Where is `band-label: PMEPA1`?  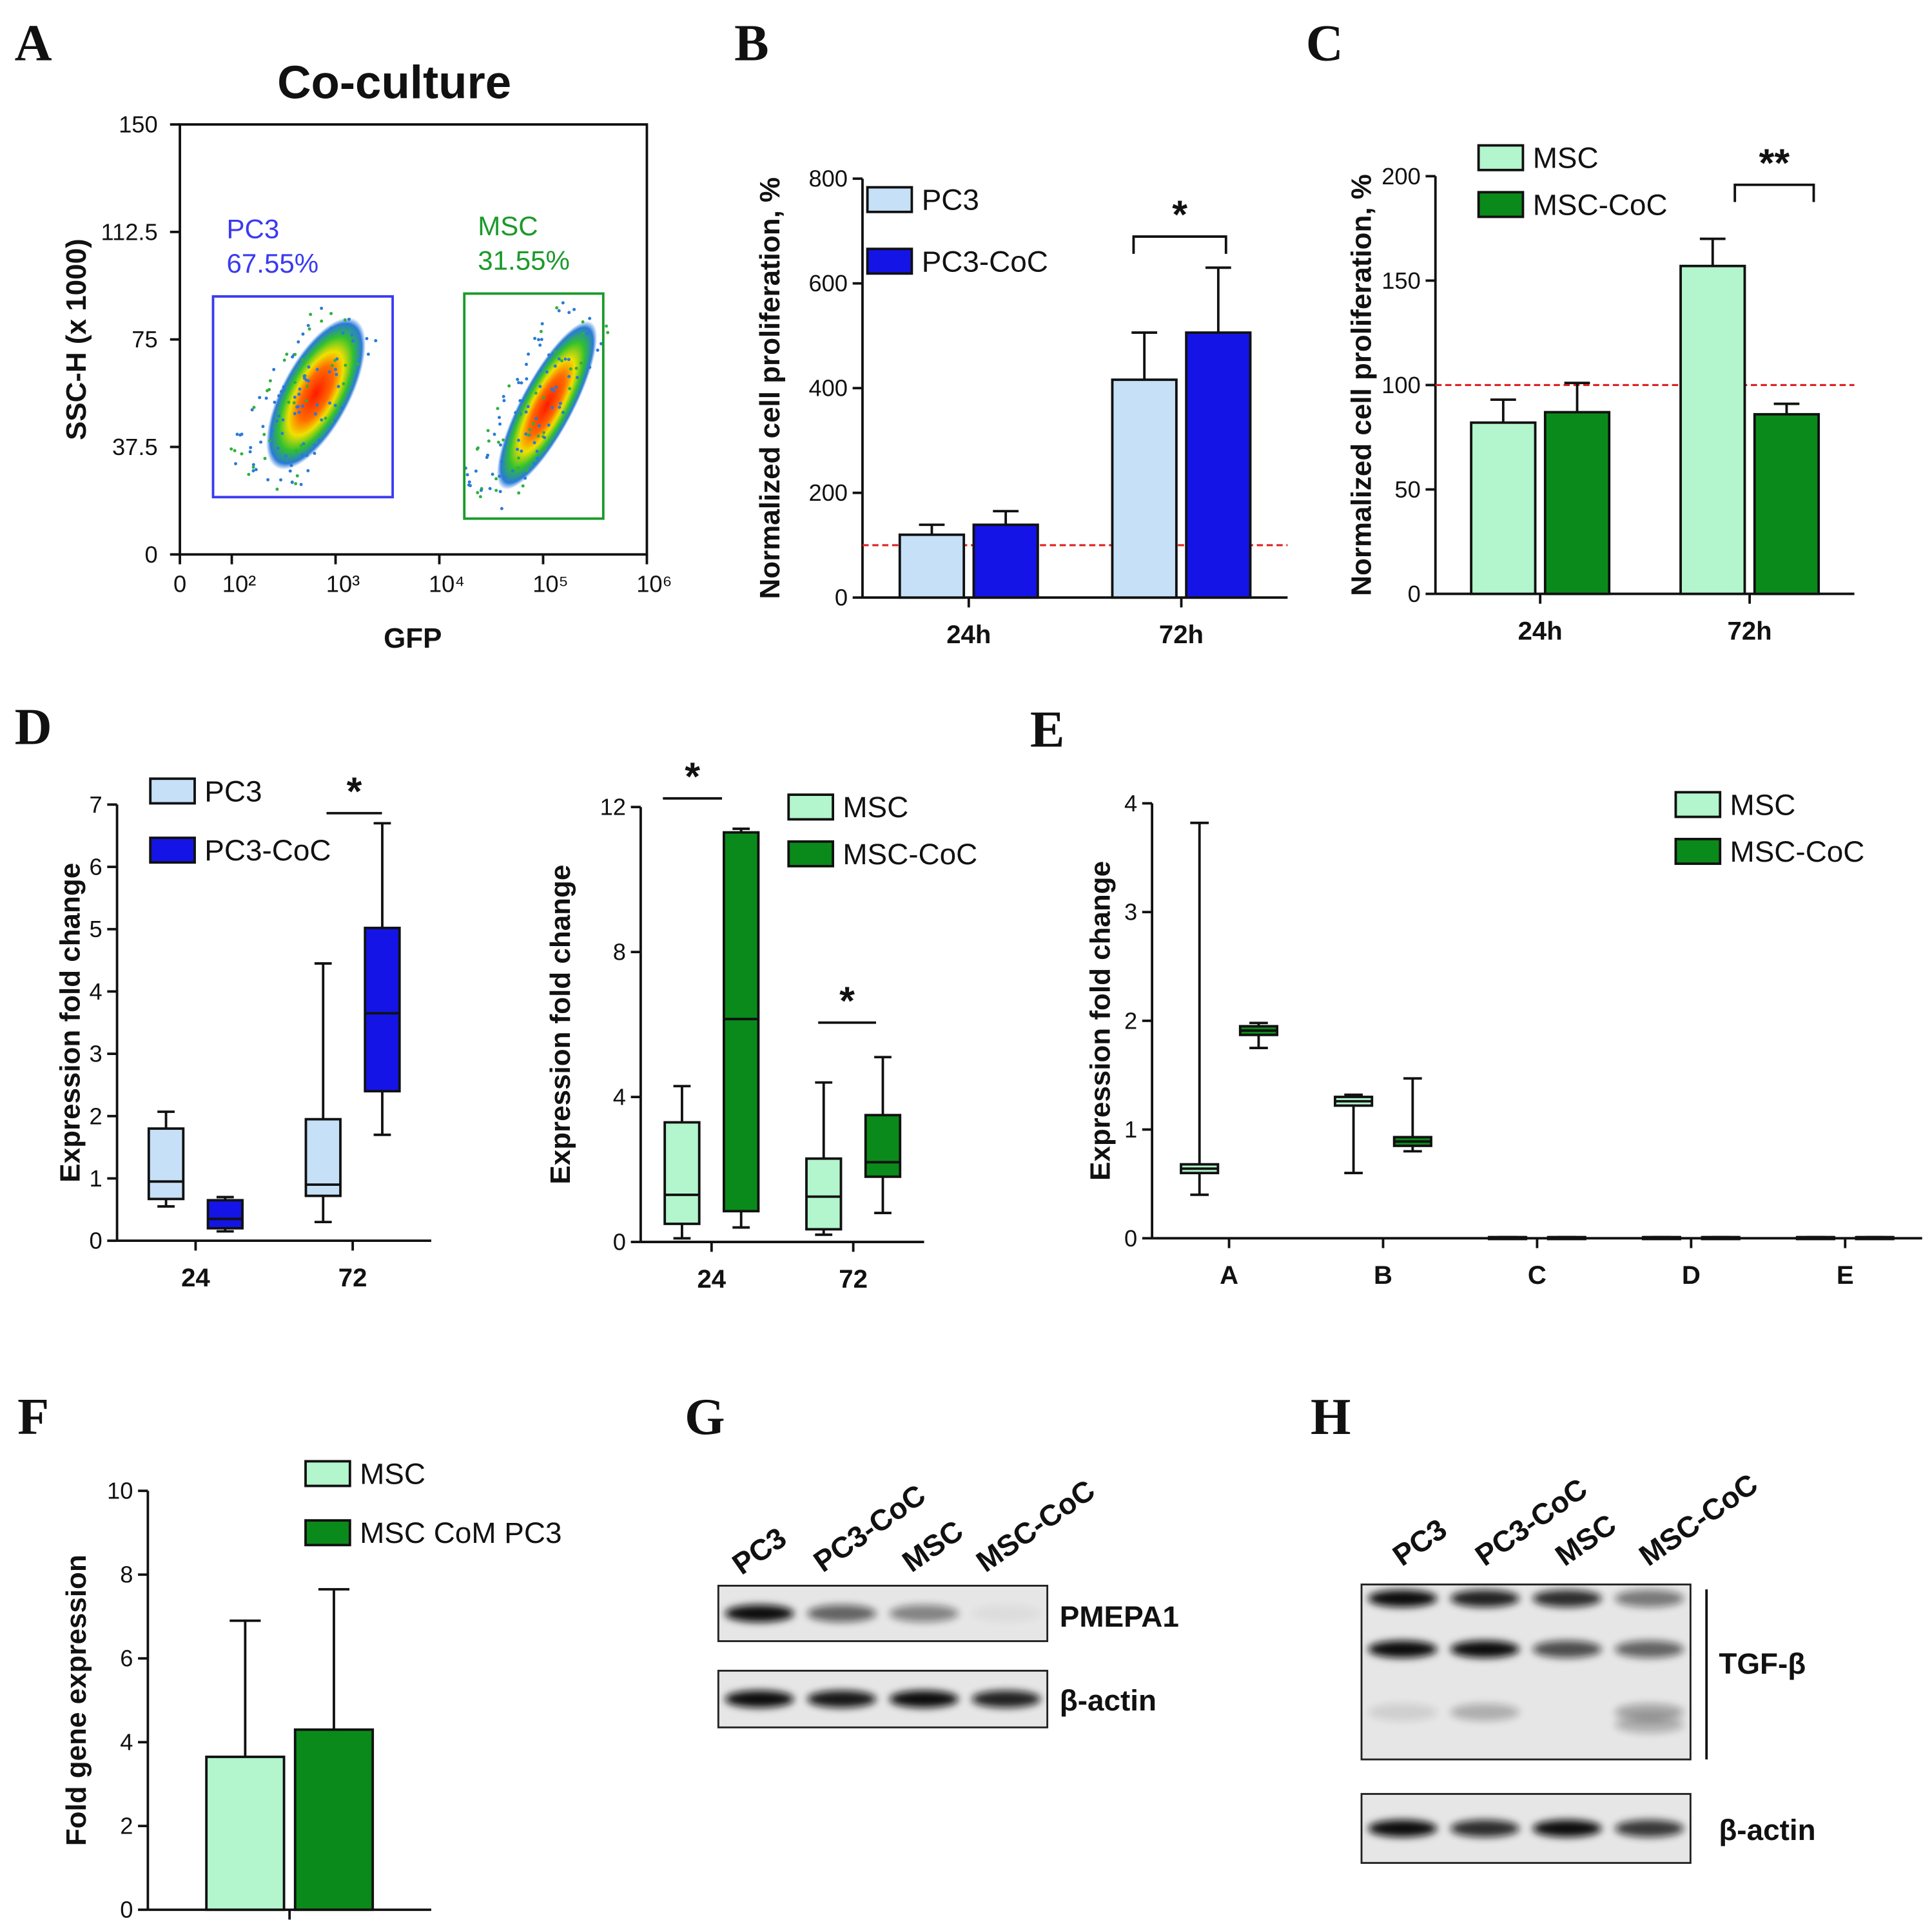 band-label: PMEPA1 is located at coordinates (1120, 1616).